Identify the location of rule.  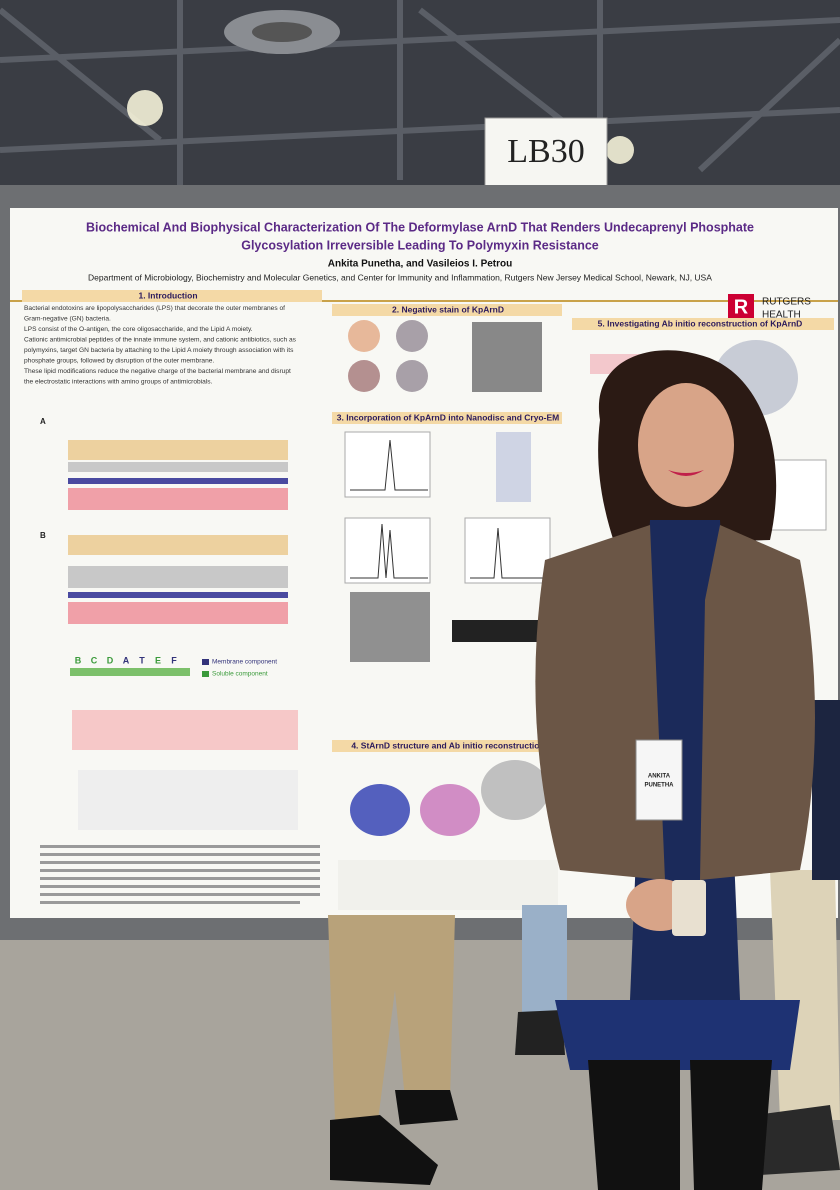
(424, 301).